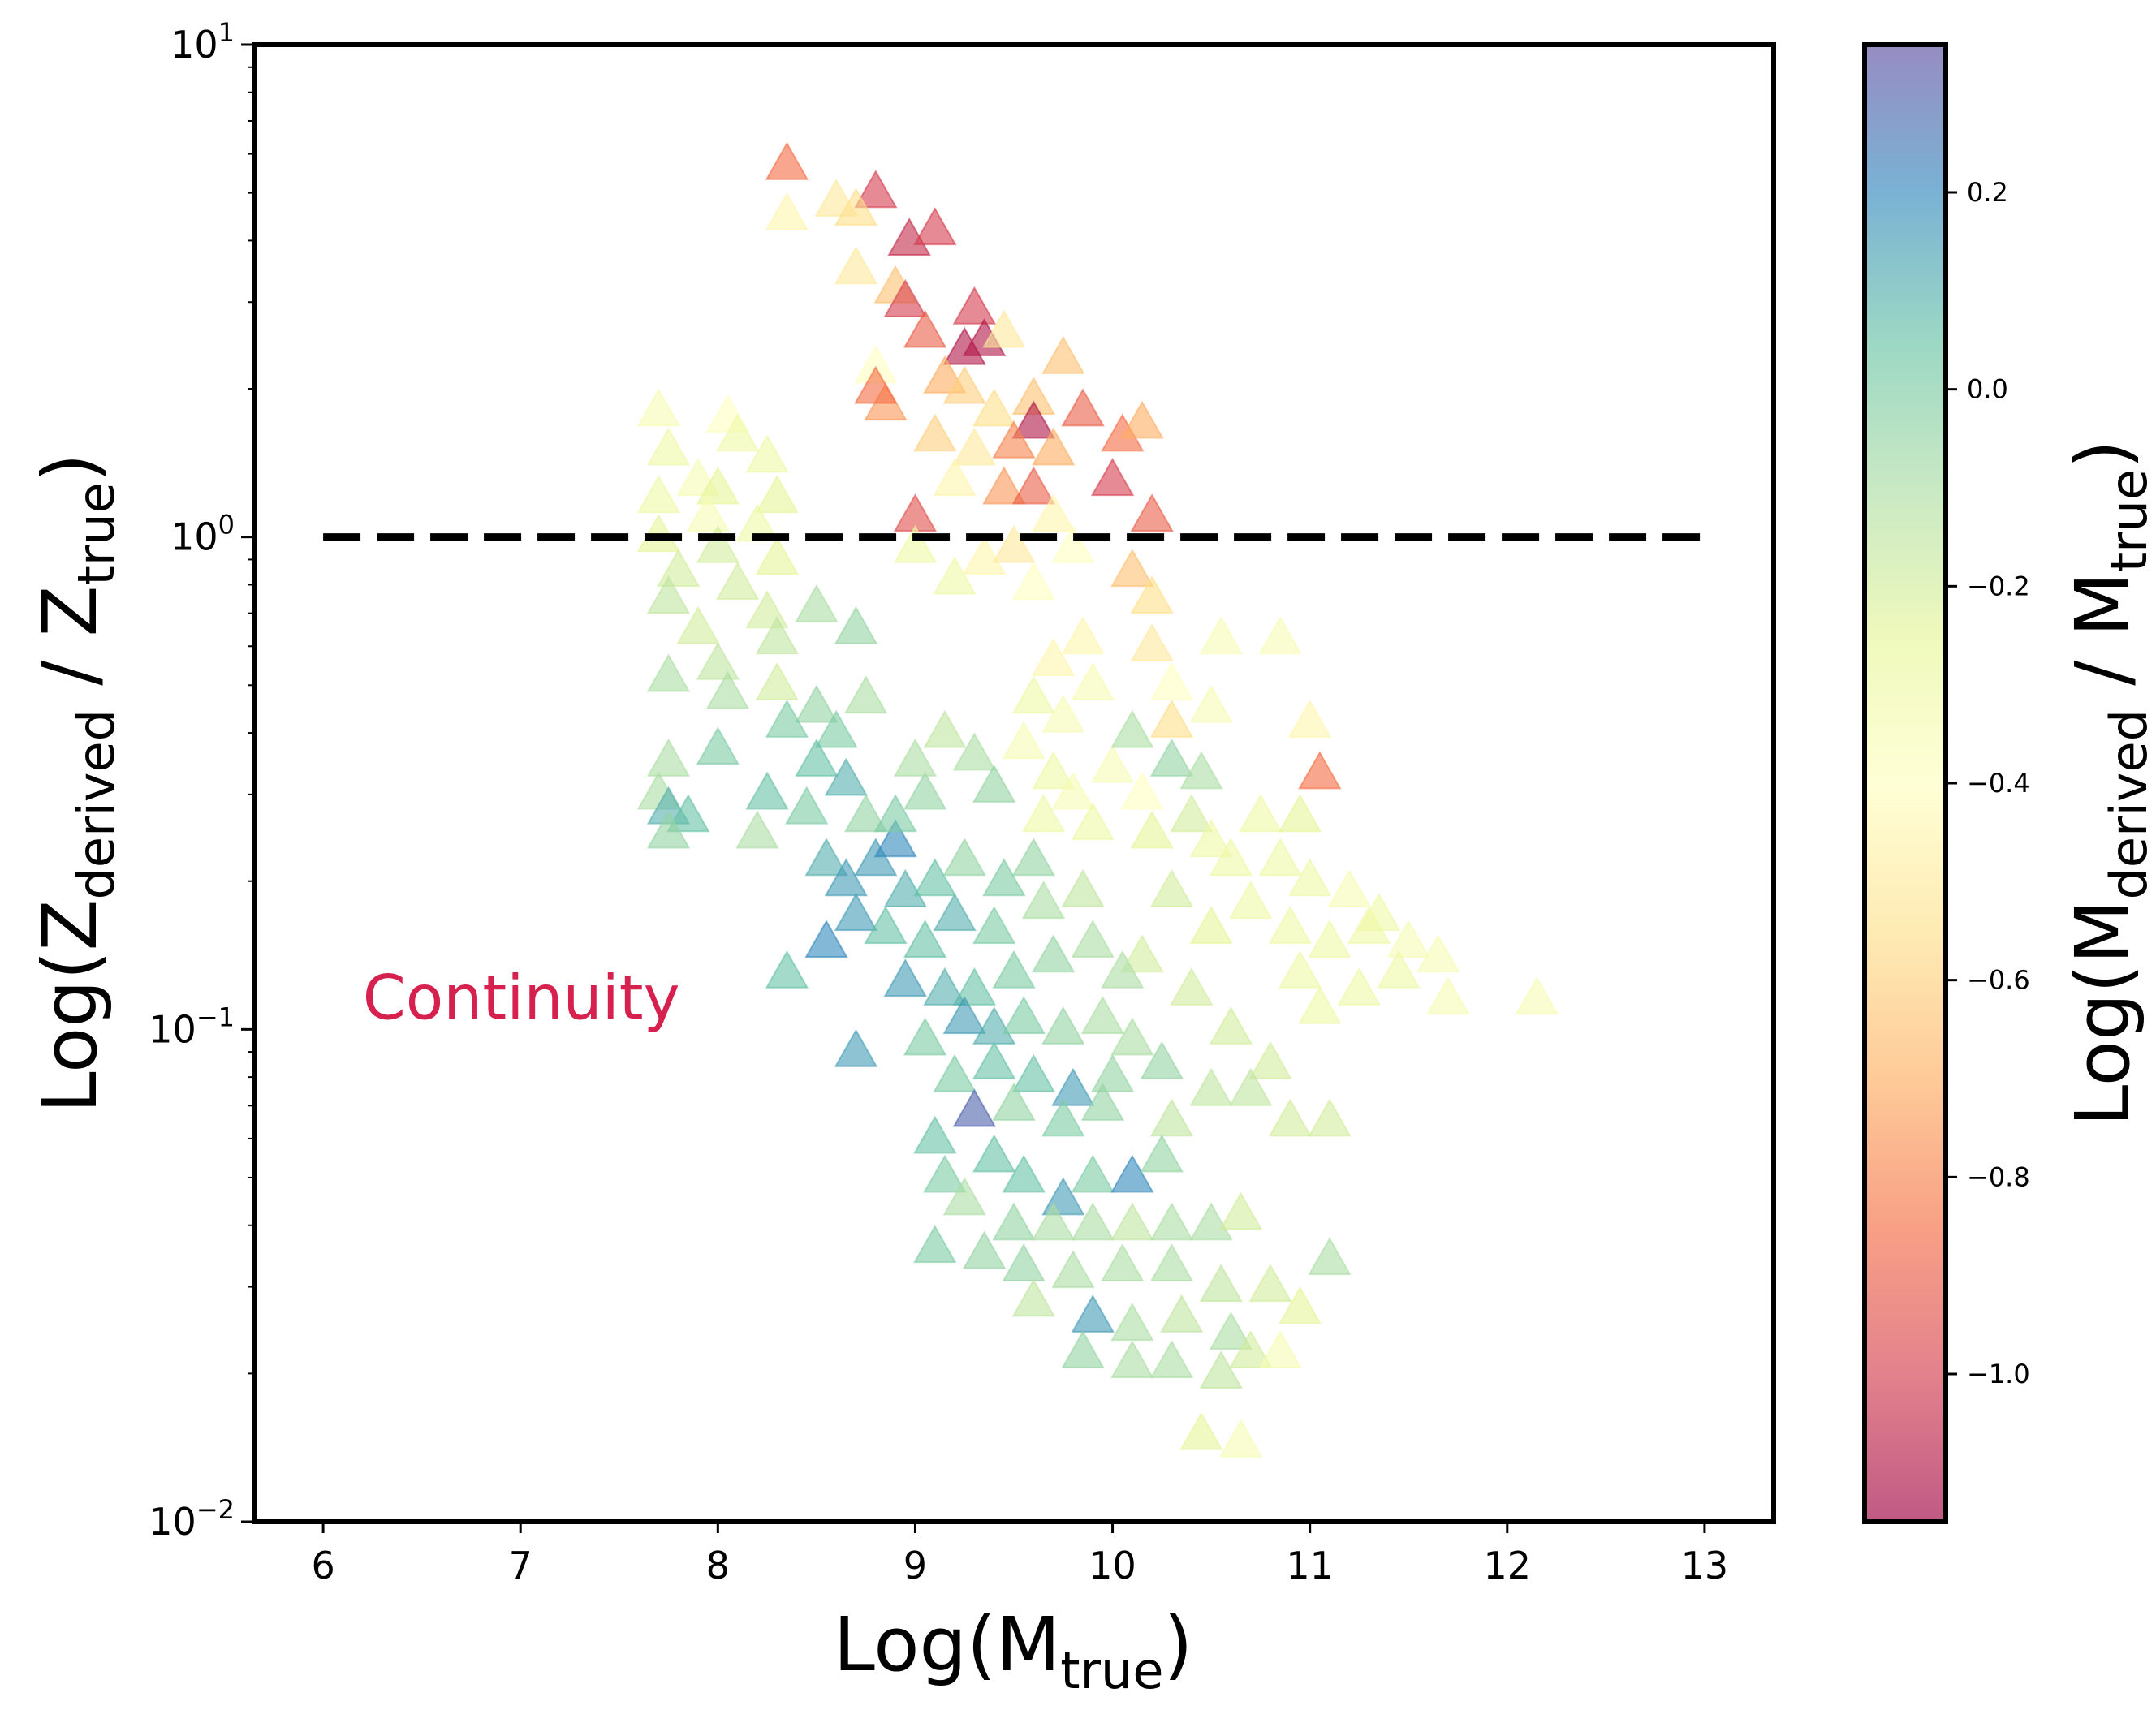 The width and height of the screenshot is (2156, 1710). I want to click on colorbar-tick-label-3: −0.4, so click(1998, 783).